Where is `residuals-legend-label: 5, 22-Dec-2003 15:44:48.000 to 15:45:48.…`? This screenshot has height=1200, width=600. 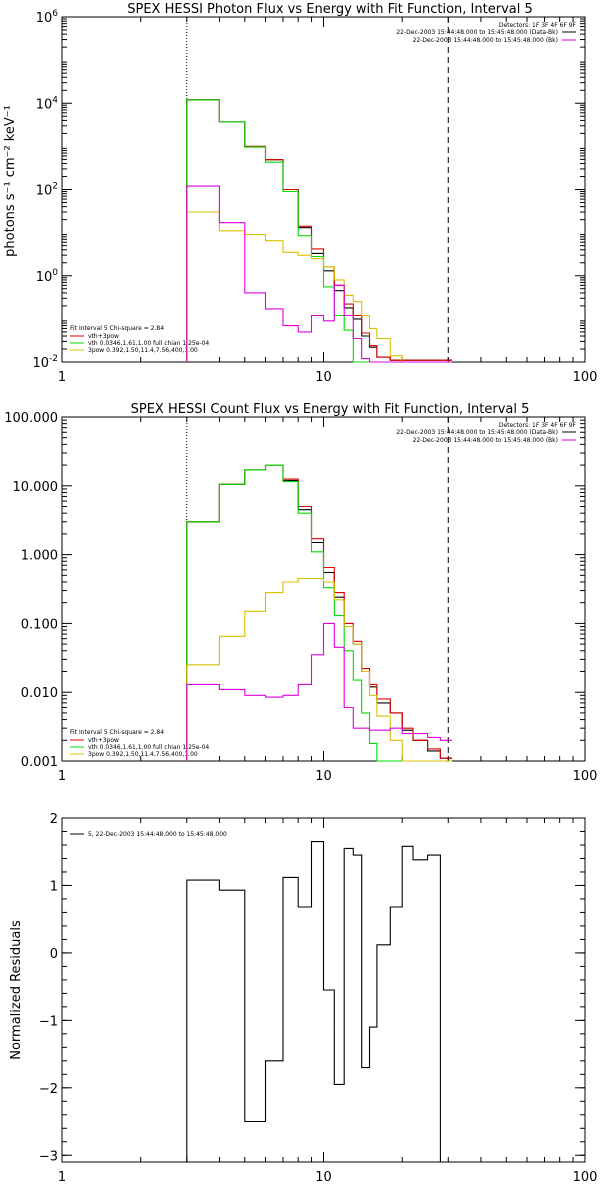 residuals-legend-label: 5, 22-Dec-2003 15:44:48.000 to 15:45:48.… is located at coordinates (157, 834).